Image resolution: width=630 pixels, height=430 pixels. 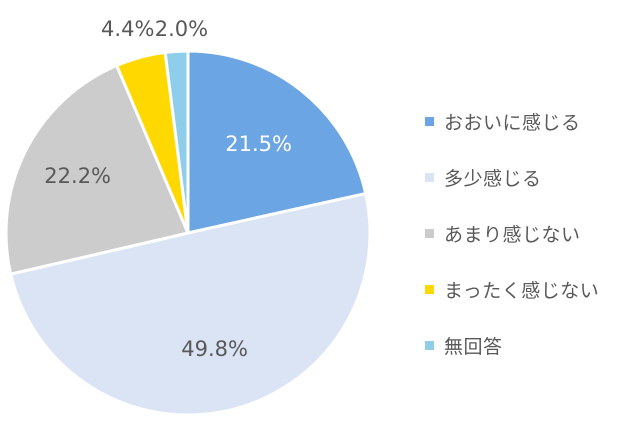 I want to click on legend-label: おおいに感じる, so click(x=512, y=122).